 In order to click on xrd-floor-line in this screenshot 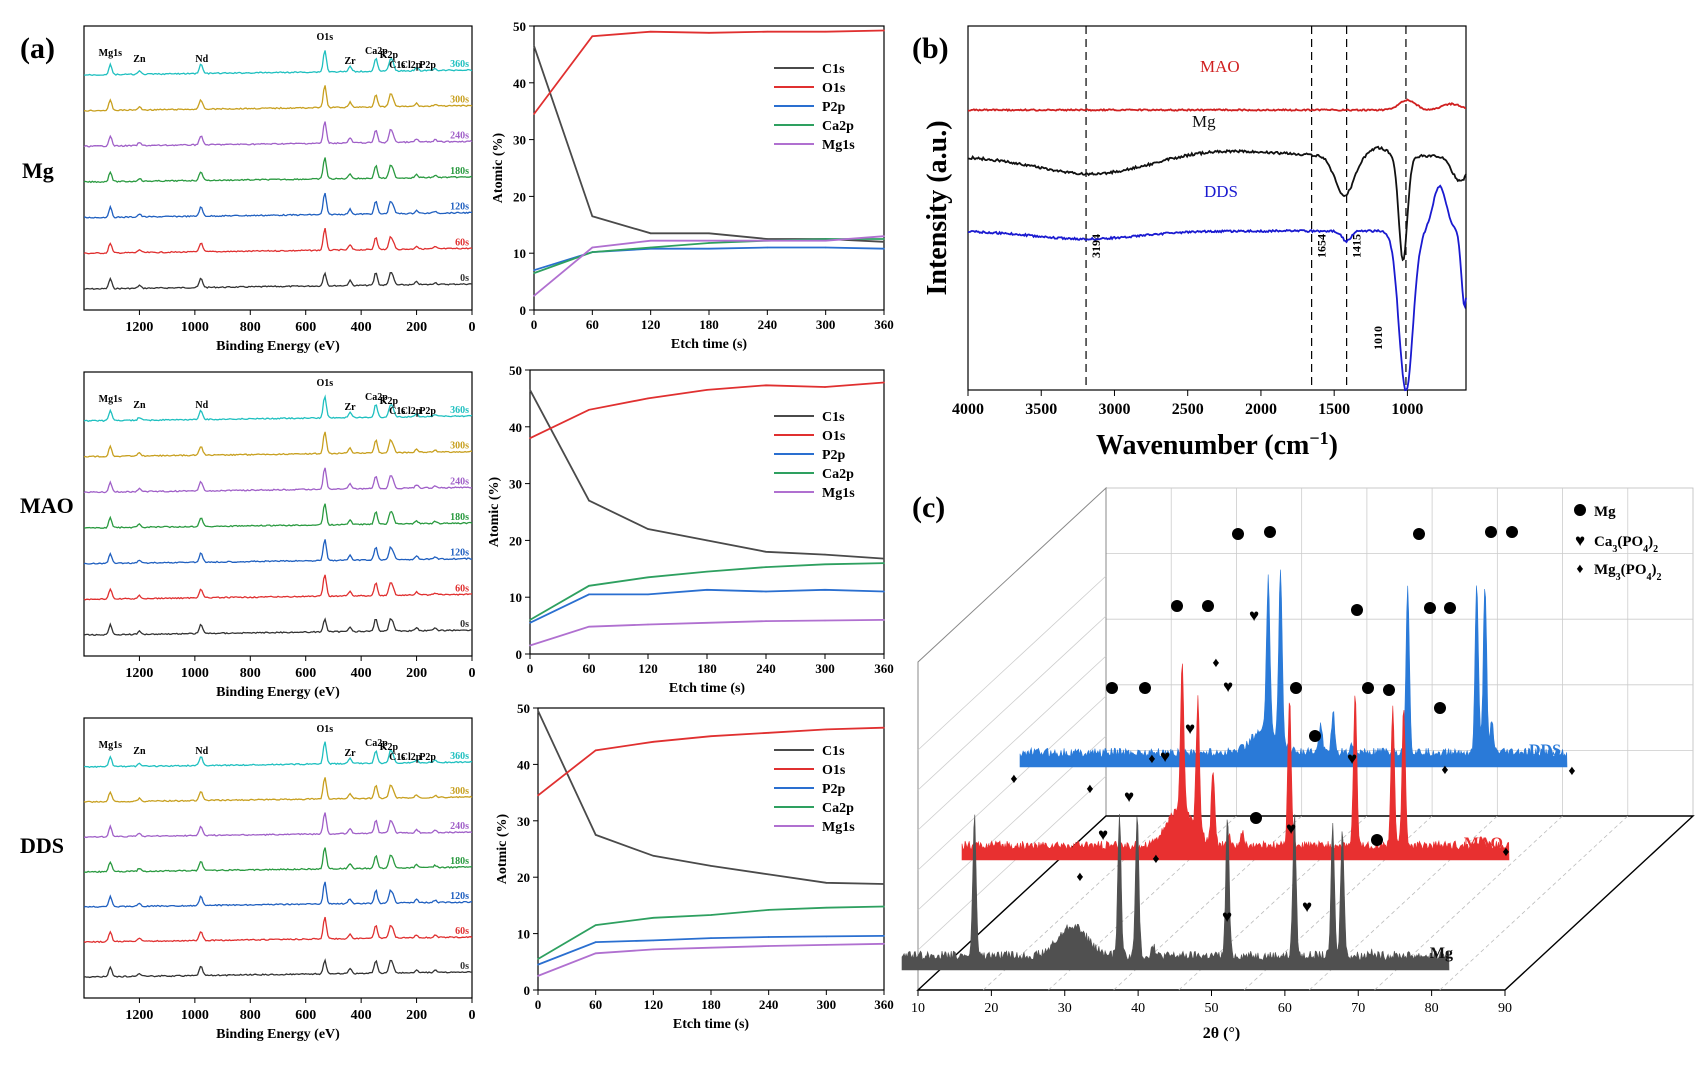, I will do `click(1534, 903)`.